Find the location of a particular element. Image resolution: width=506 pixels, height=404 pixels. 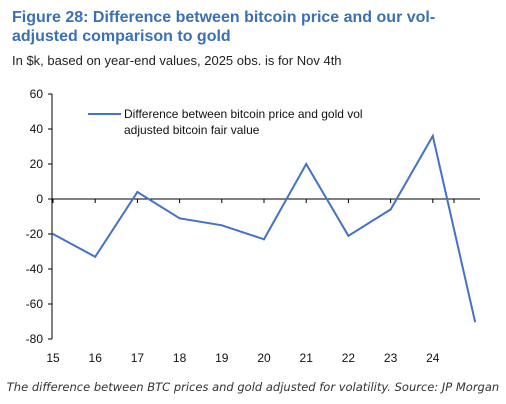

y-tick-label: -80 is located at coordinates (35, 339).